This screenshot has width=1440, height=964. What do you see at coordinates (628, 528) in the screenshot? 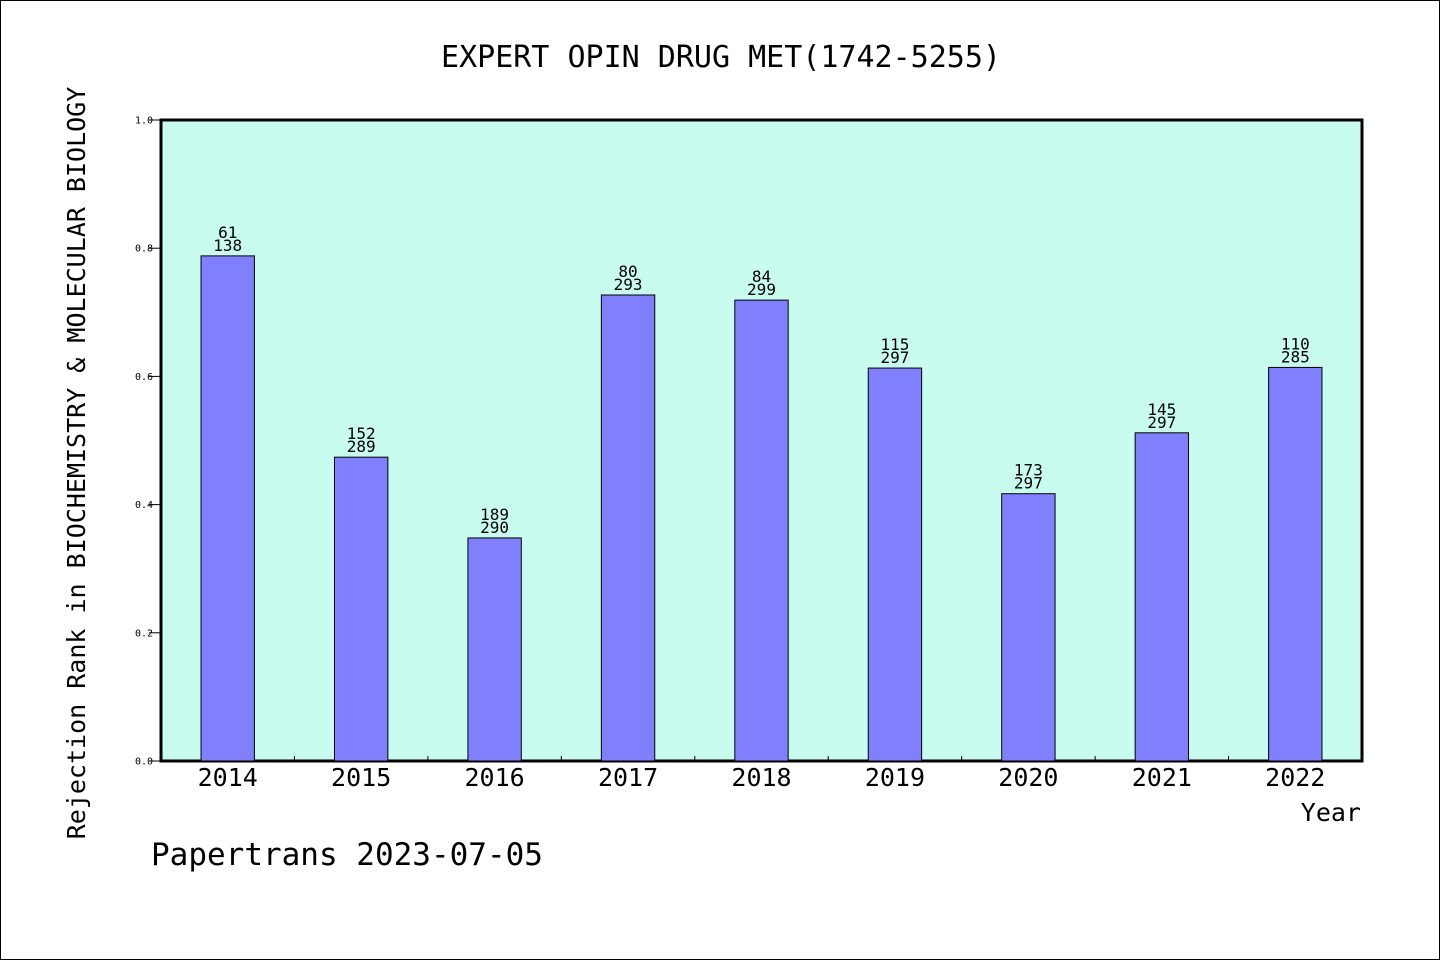
I see `bar-2017` at bounding box center [628, 528].